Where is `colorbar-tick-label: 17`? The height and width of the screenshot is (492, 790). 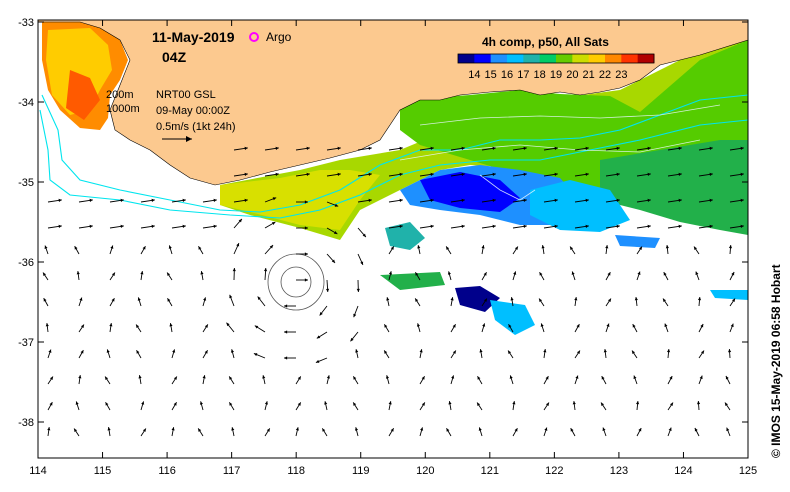
colorbar-tick-label: 17 is located at coordinates (523, 75).